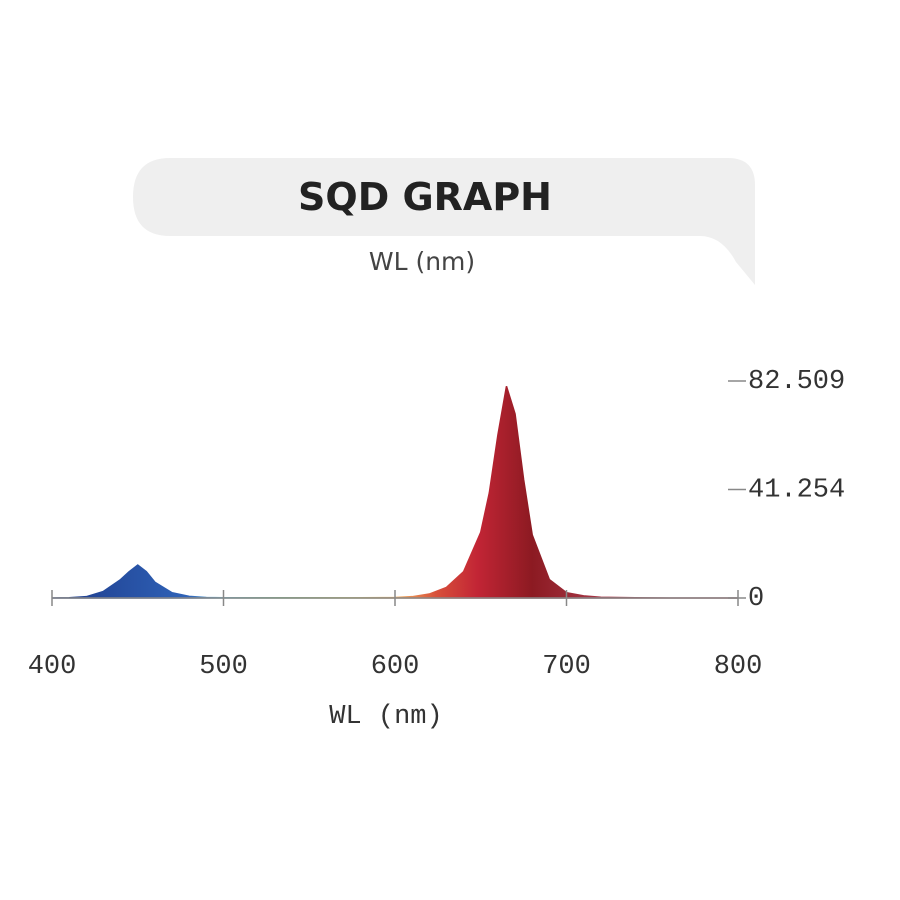 The image size is (900, 900). What do you see at coordinates (223, 667) in the screenshot?
I see `x-tick-label: 500` at bounding box center [223, 667].